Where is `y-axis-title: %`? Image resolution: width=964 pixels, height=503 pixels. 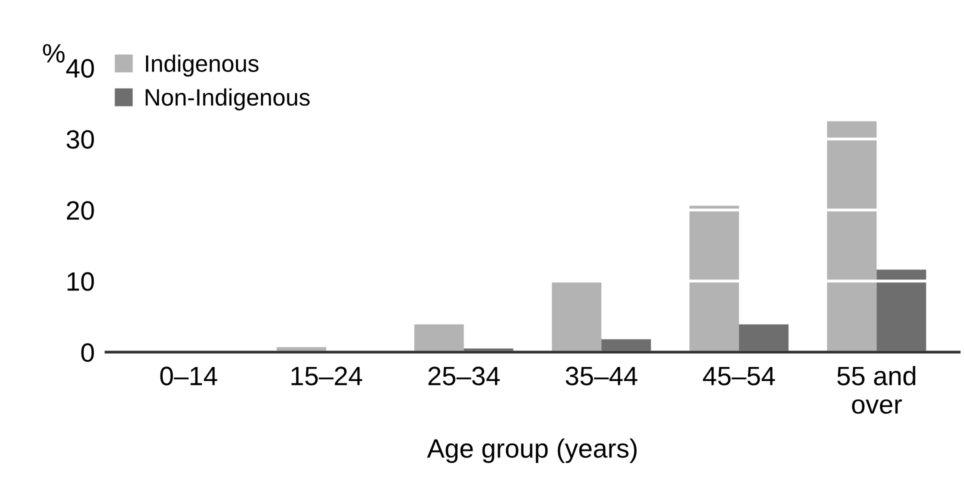
y-axis-title: % is located at coordinates (53, 53).